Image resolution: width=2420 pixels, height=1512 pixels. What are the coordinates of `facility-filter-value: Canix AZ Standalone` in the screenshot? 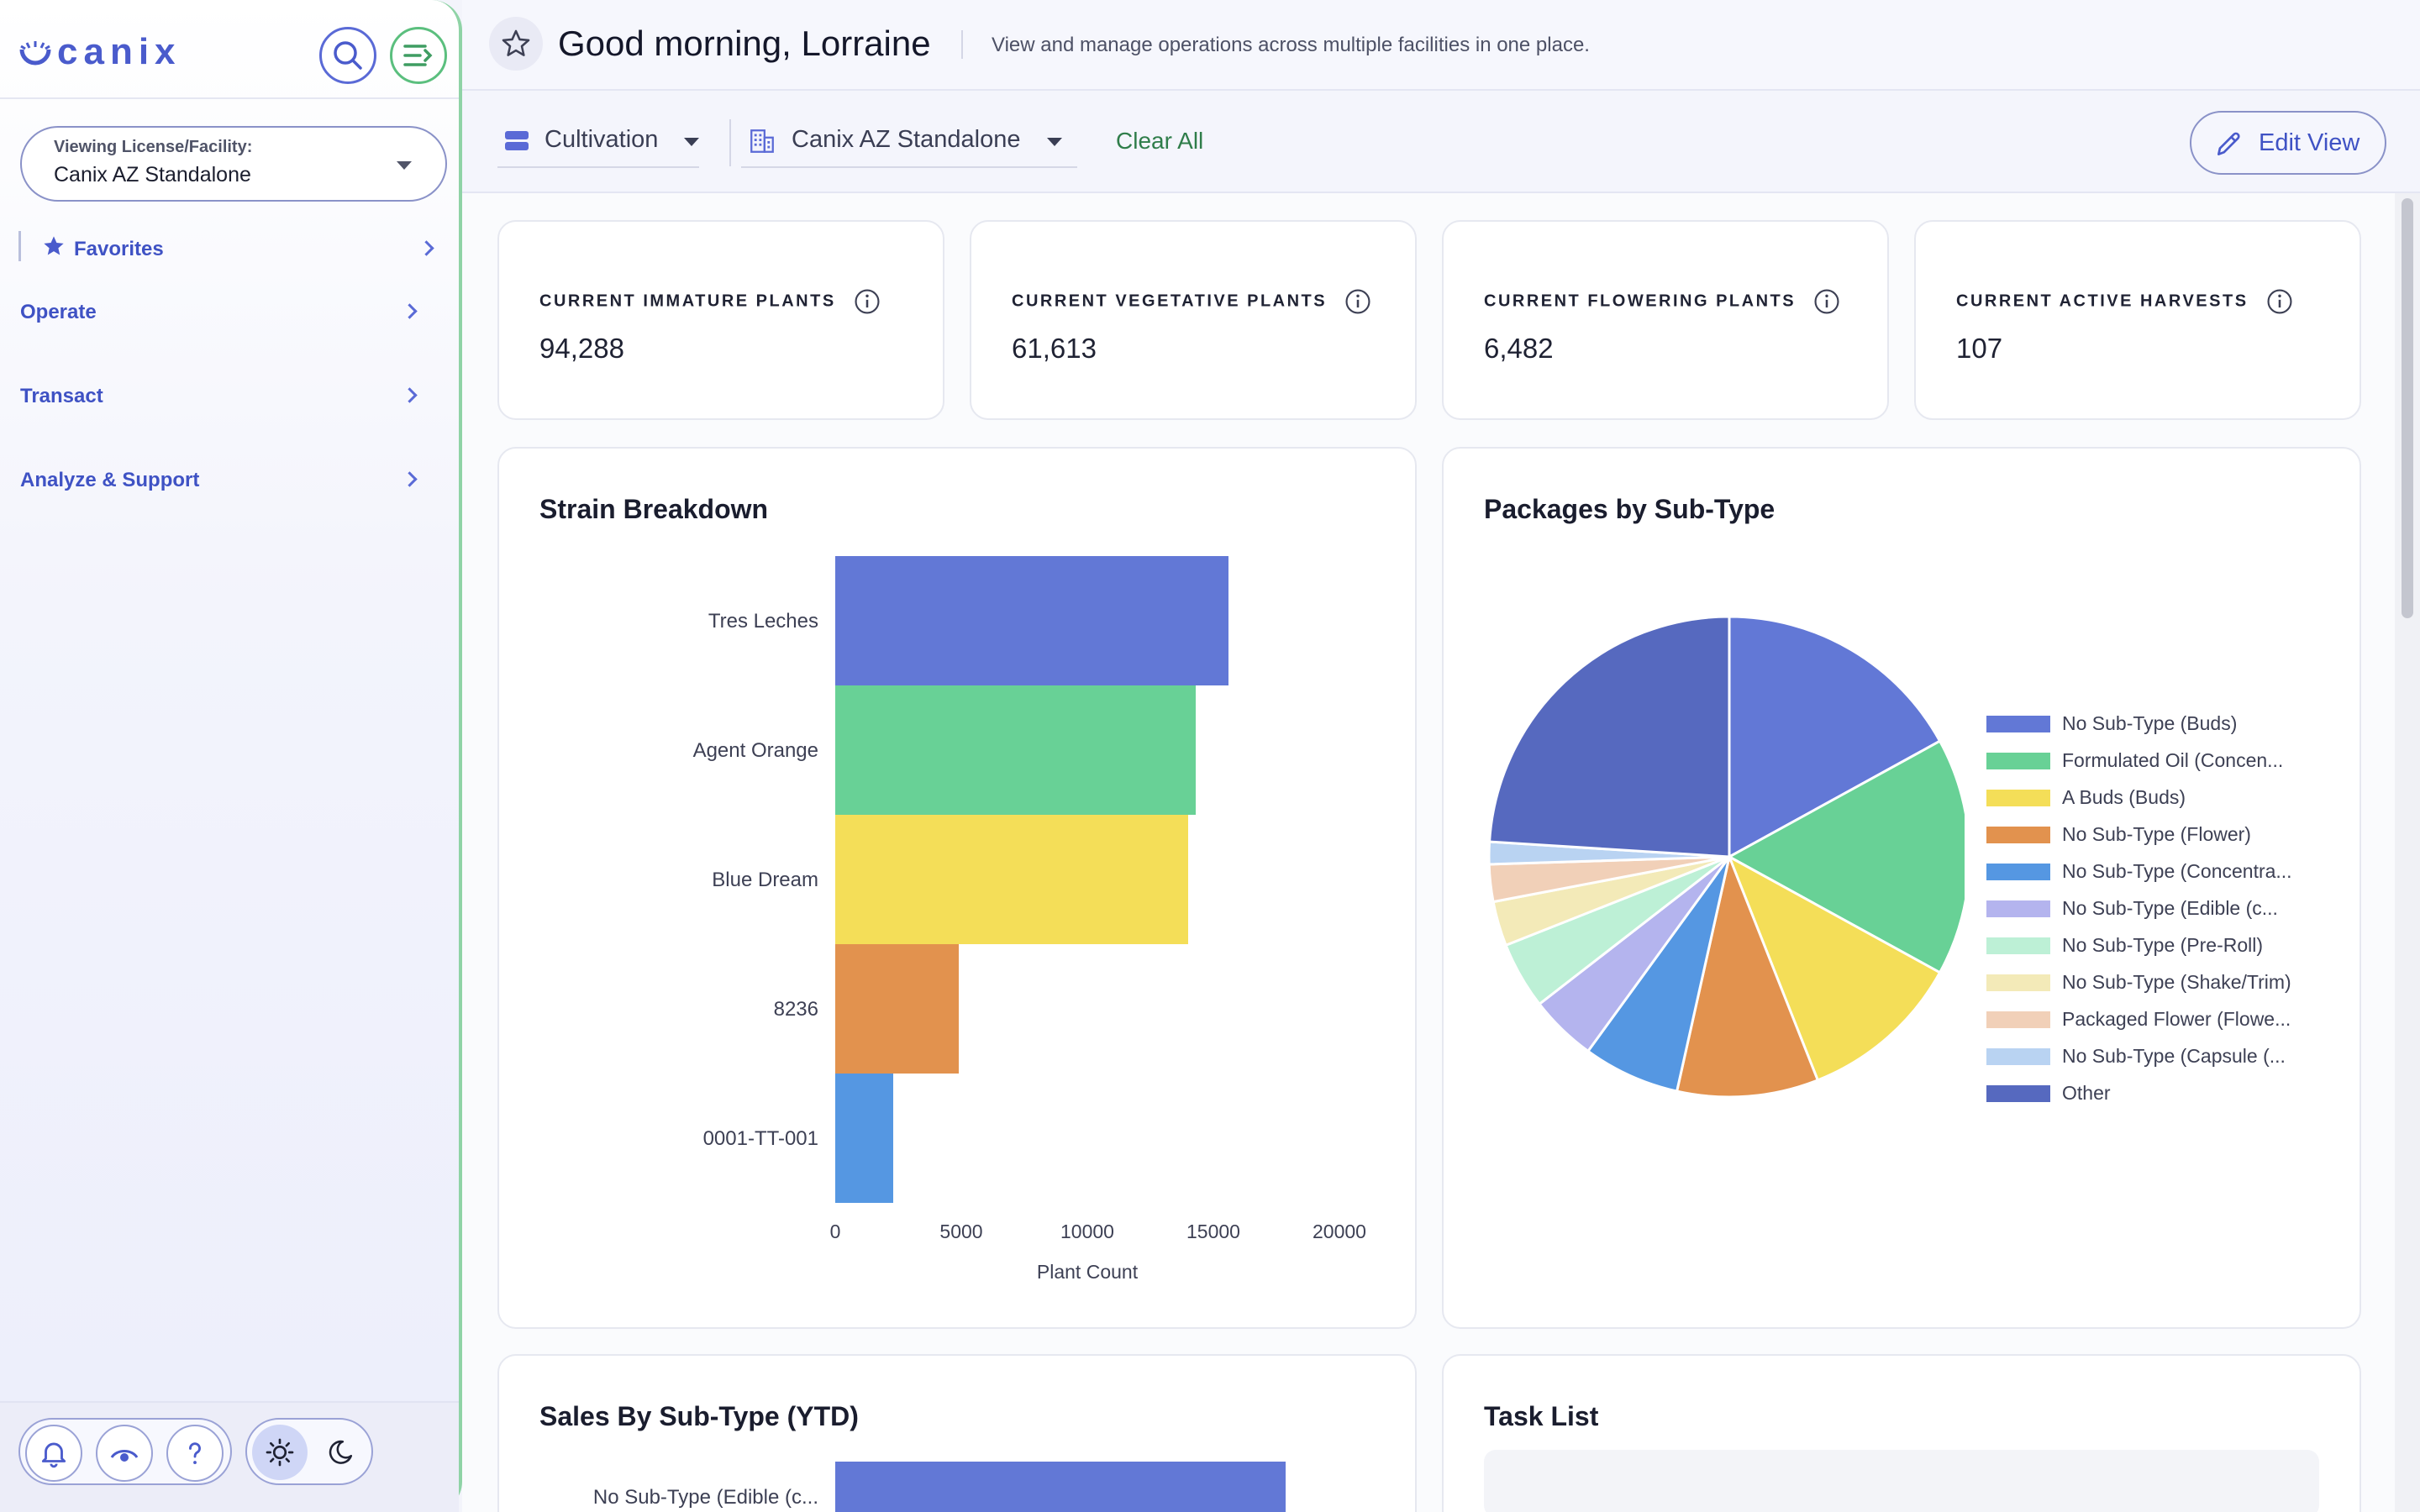 It's located at (906, 139).